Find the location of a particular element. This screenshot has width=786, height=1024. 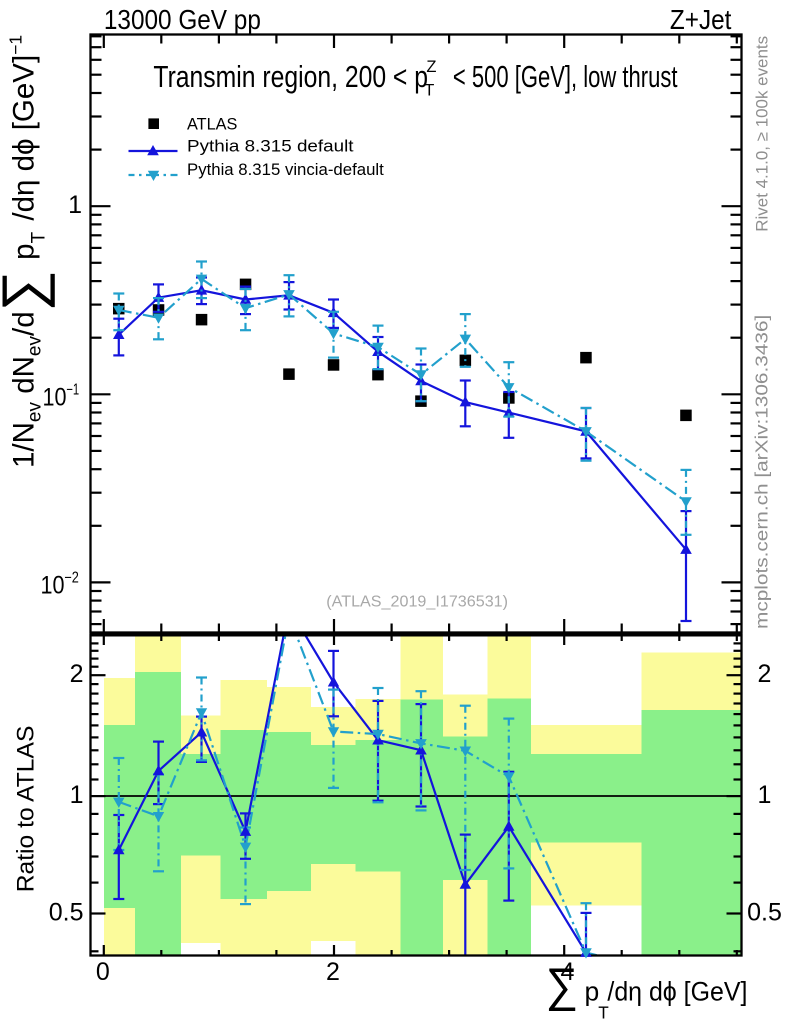

svg-text:mcplots.cern.ch [arXiv:1306.34: mcplots.cern.ch [arXiv:1306.3436] is located at coordinates (762, 472).